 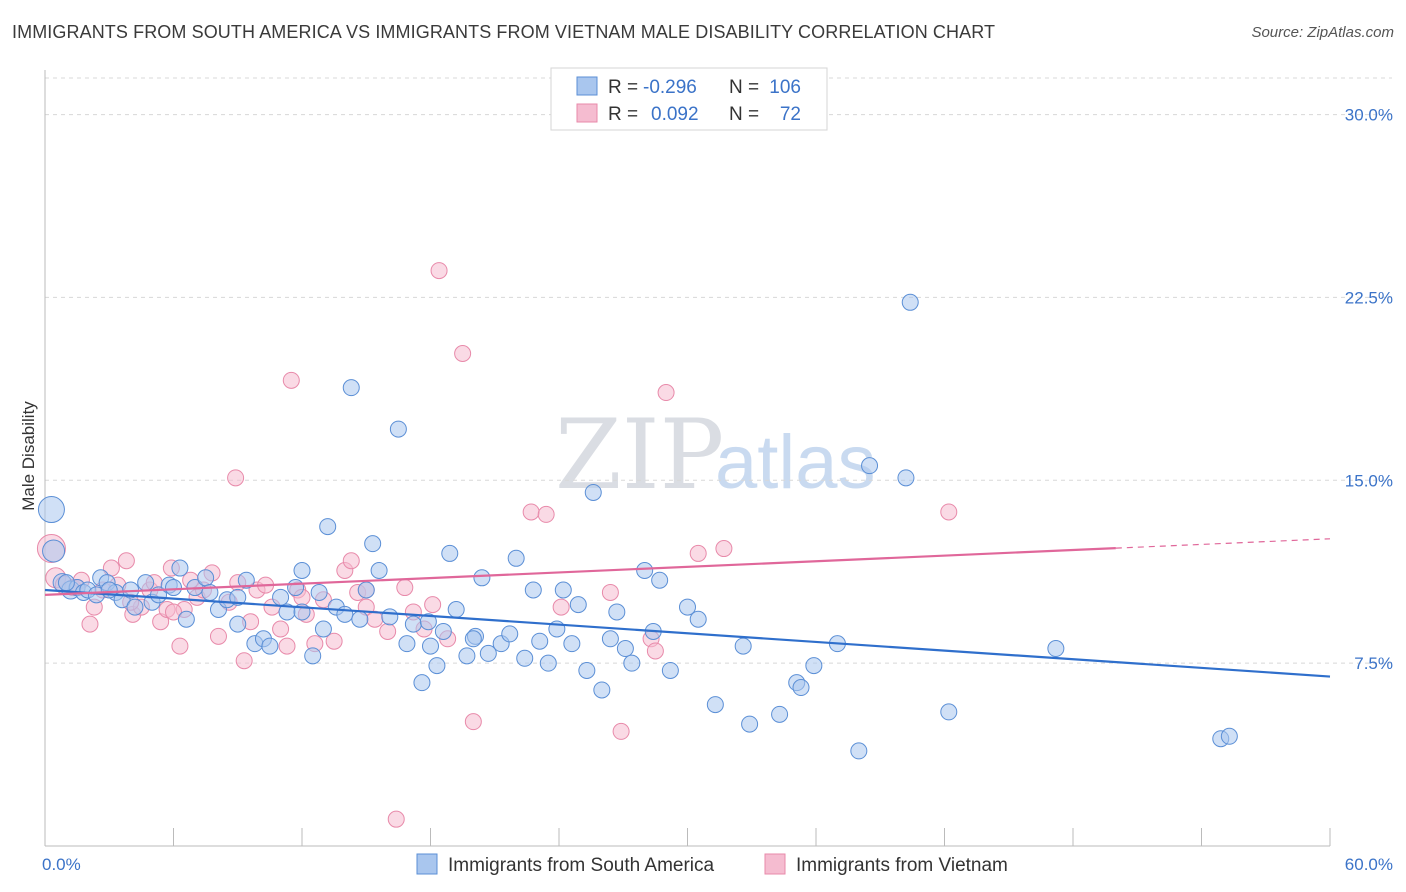 What do you see at coordinates (902, 865) in the screenshot?
I see `bottom-legend-label-pink: Immigrants from Vietnam` at bounding box center [902, 865].